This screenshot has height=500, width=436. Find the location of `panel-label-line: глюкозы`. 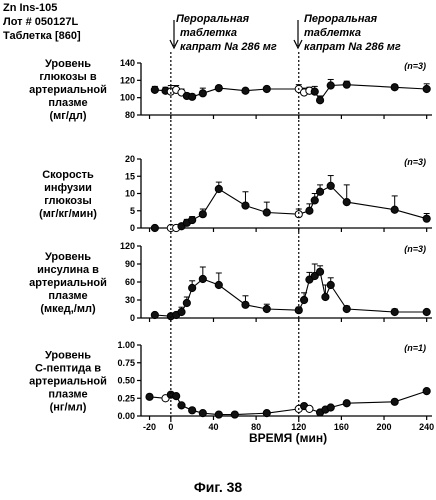

panel-label-line: глюкозы is located at coordinates (68, 201).